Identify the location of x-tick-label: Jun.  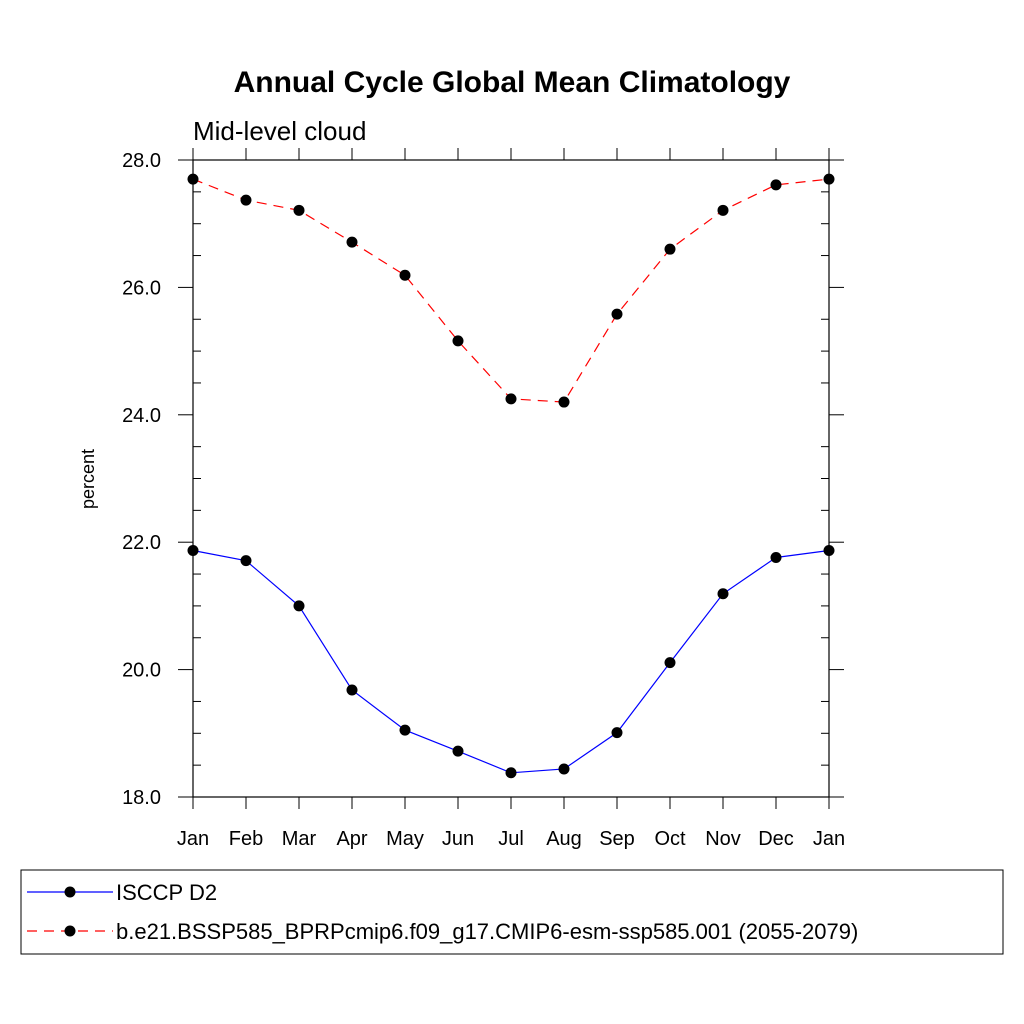
(458, 839).